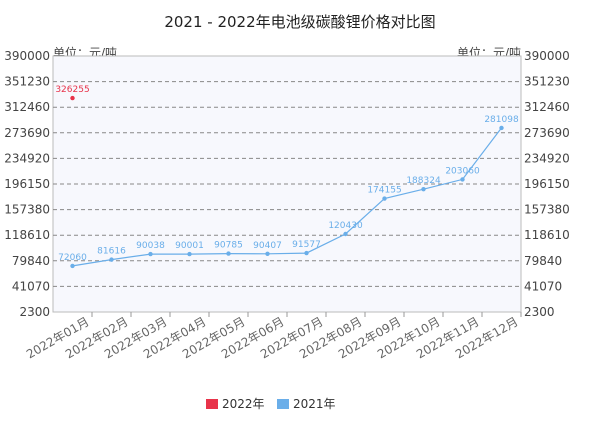 Image resolution: width=601 pixels, height=431 pixels. Describe the element at coordinates (543, 286) in the screenshot. I see `y-tick-label-right: 41070` at that location.